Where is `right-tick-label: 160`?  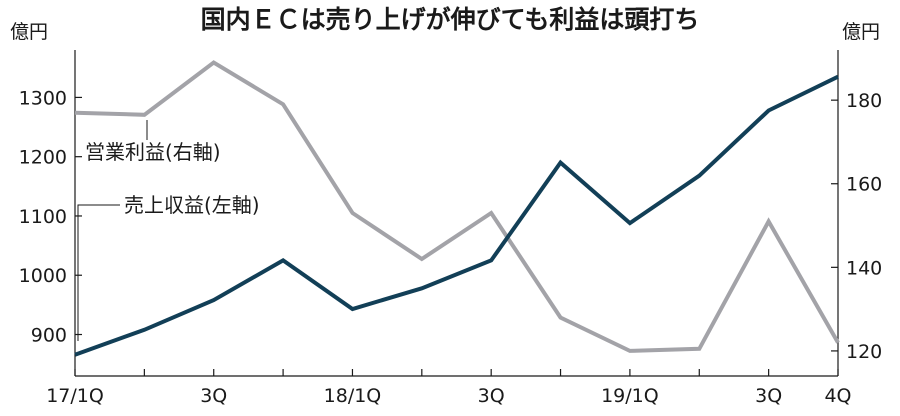 right-tick-label: 160 is located at coordinates (864, 185).